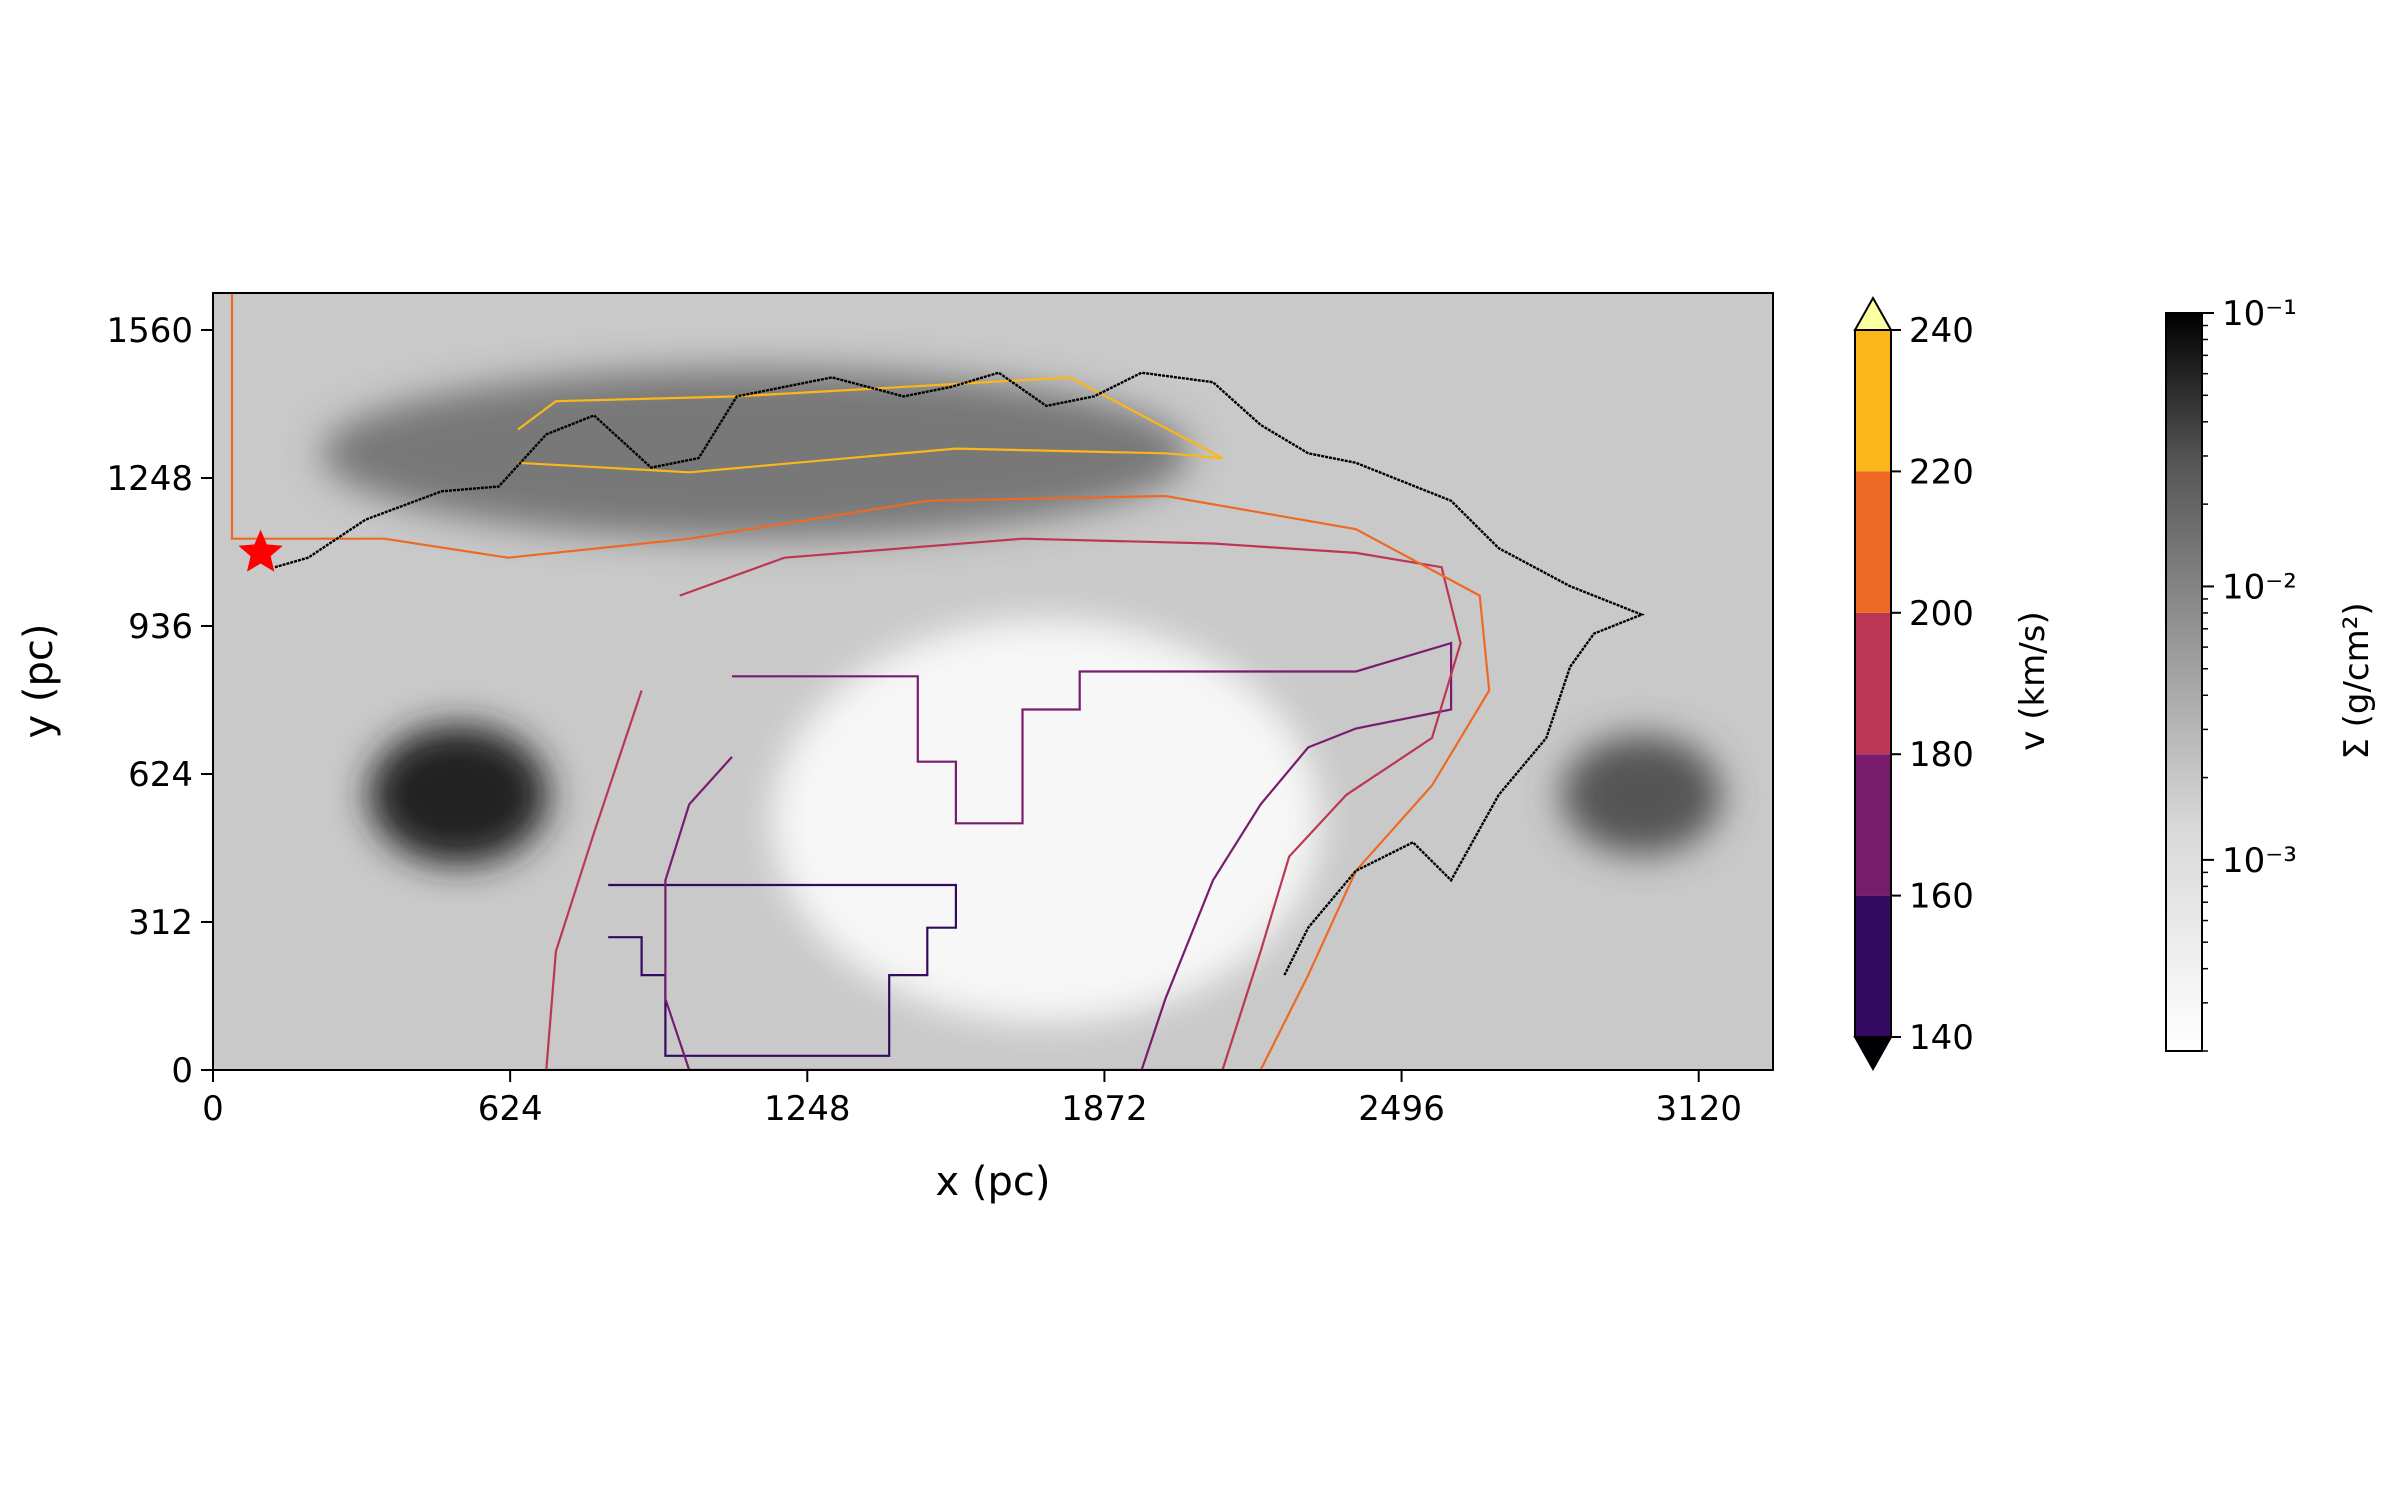 The height and width of the screenshot is (1500, 2400). What do you see at coordinates (1641, 794) in the screenshot?
I see `density-clump` at bounding box center [1641, 794].